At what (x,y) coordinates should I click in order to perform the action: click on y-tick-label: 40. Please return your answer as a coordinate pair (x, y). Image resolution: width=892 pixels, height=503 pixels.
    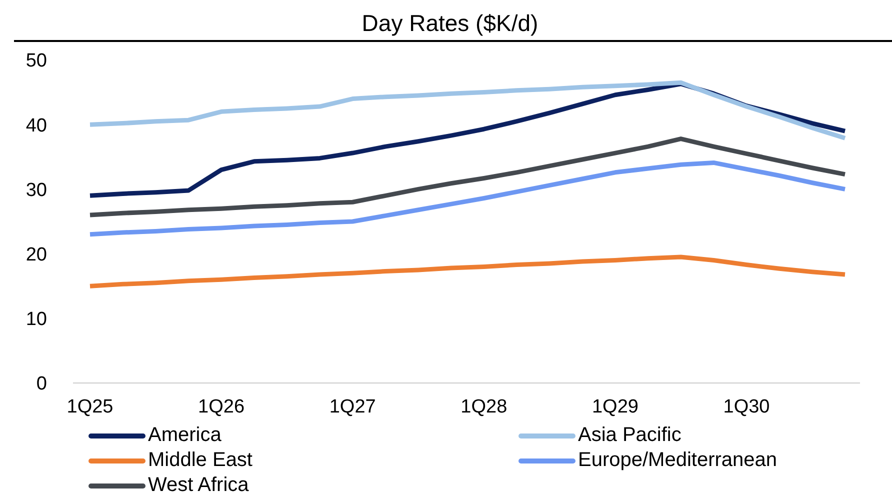
    Looking at the image, I should click on (36, 125).